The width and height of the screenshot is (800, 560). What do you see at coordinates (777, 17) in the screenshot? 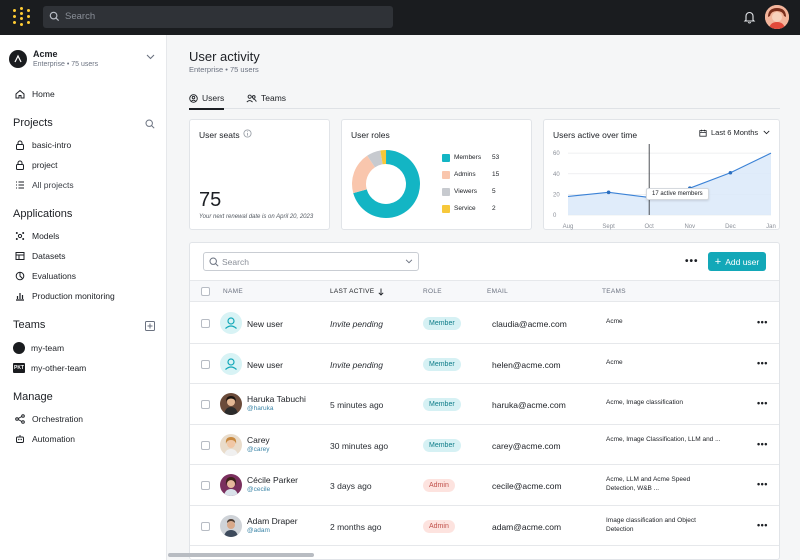
I see `user-avatar` at bounding box center [777, 17].